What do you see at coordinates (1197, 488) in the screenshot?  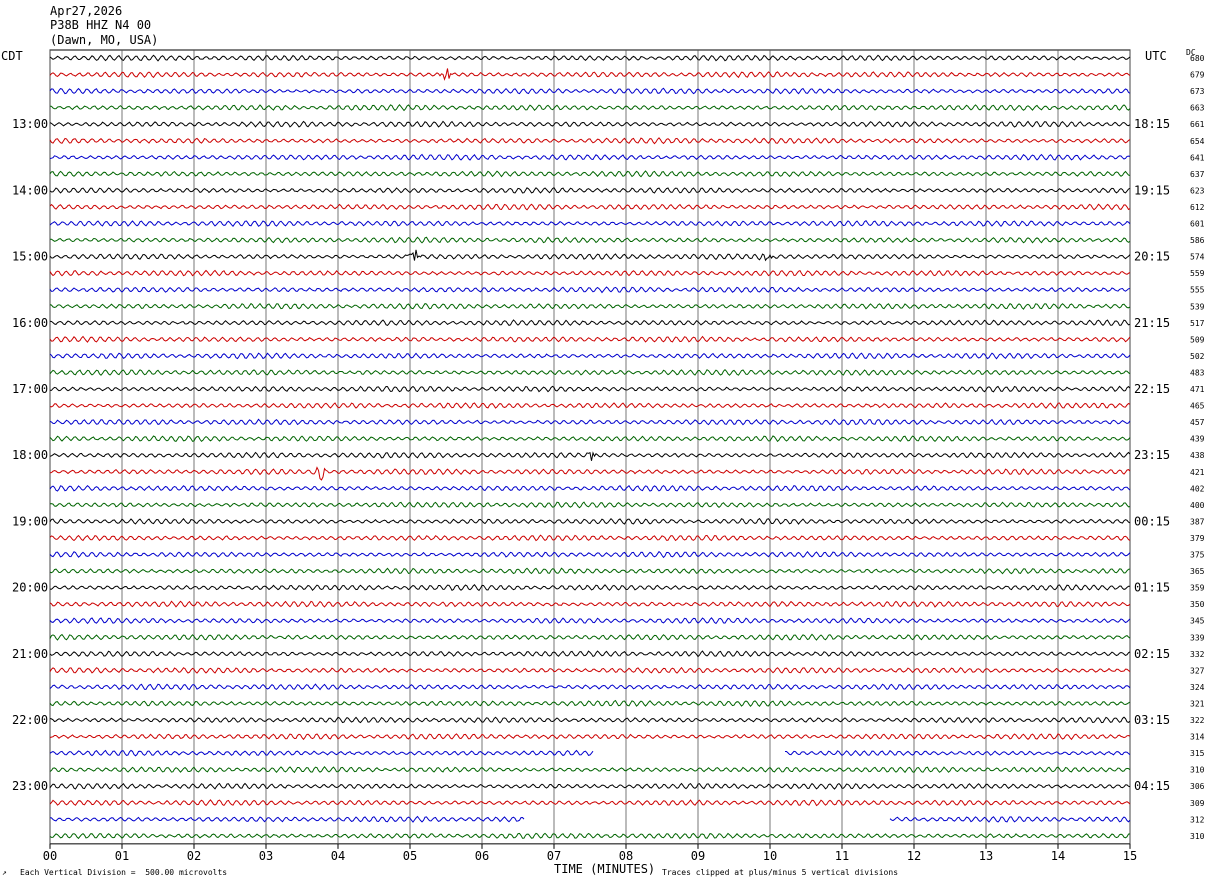 I see `dc-offset-label: 402` at bounding box center [1197, 488].